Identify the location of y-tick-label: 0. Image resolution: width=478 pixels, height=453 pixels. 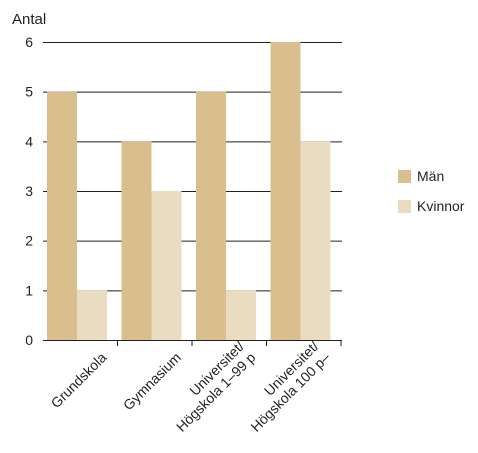
(29, 340).